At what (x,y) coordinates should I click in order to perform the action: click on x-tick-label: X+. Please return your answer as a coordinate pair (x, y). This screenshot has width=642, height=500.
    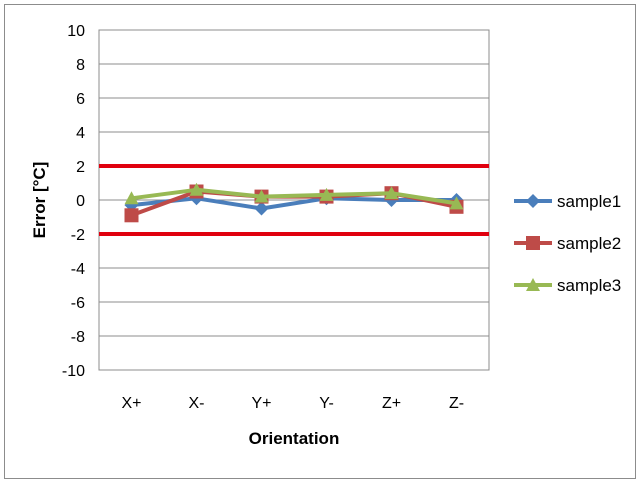
    Looking at the image, I should click on (131, 403).